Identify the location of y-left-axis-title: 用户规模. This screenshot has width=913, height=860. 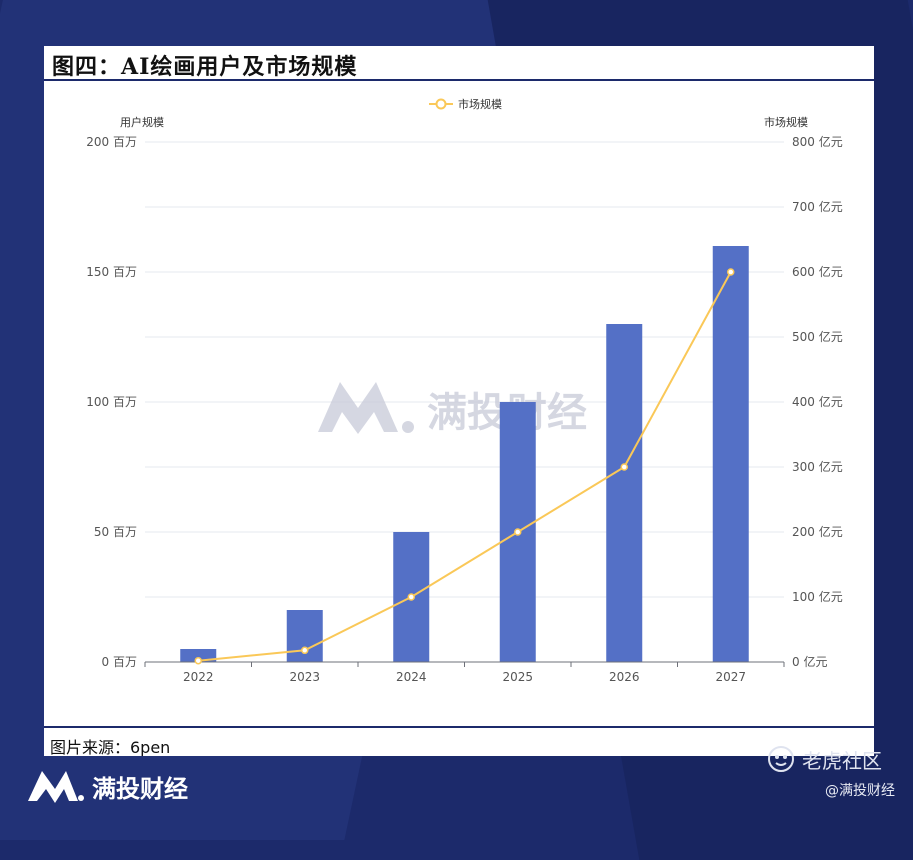
(142, 122).